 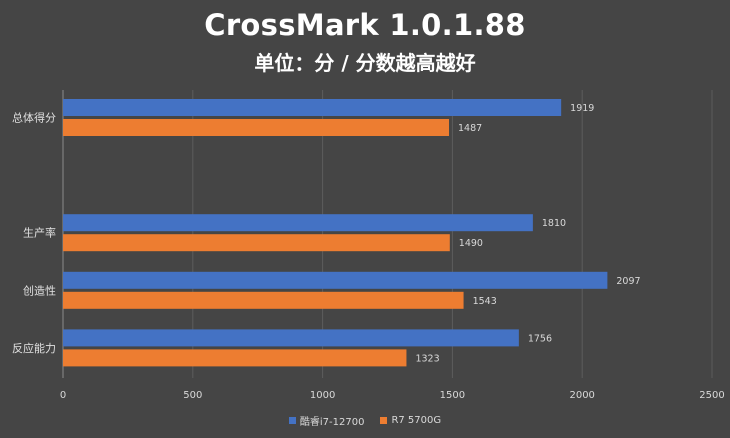 What do you see at coordinates (39, 233) in the screenshot?
I see `category-label-2: 生产率` at bounding box center [39, 233].